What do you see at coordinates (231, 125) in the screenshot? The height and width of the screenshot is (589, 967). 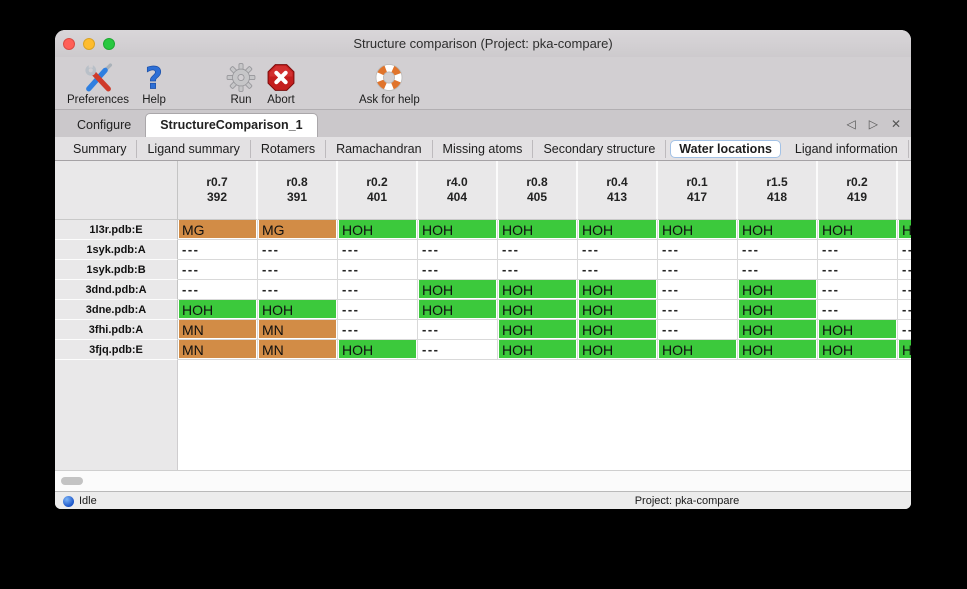 I see `tab-structurecomparison-1: StructureComparison_1` at bounding box center [231, 125].